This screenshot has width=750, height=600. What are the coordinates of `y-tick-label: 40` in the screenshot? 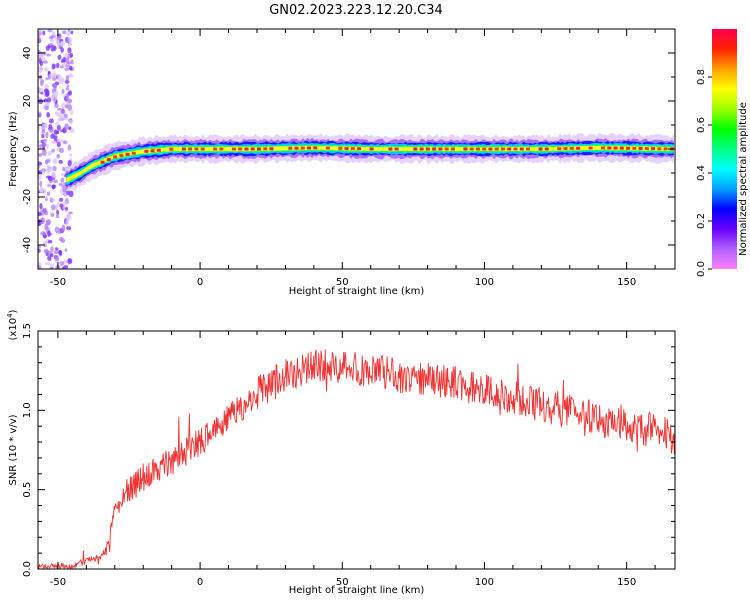 It's located at (27, 53).